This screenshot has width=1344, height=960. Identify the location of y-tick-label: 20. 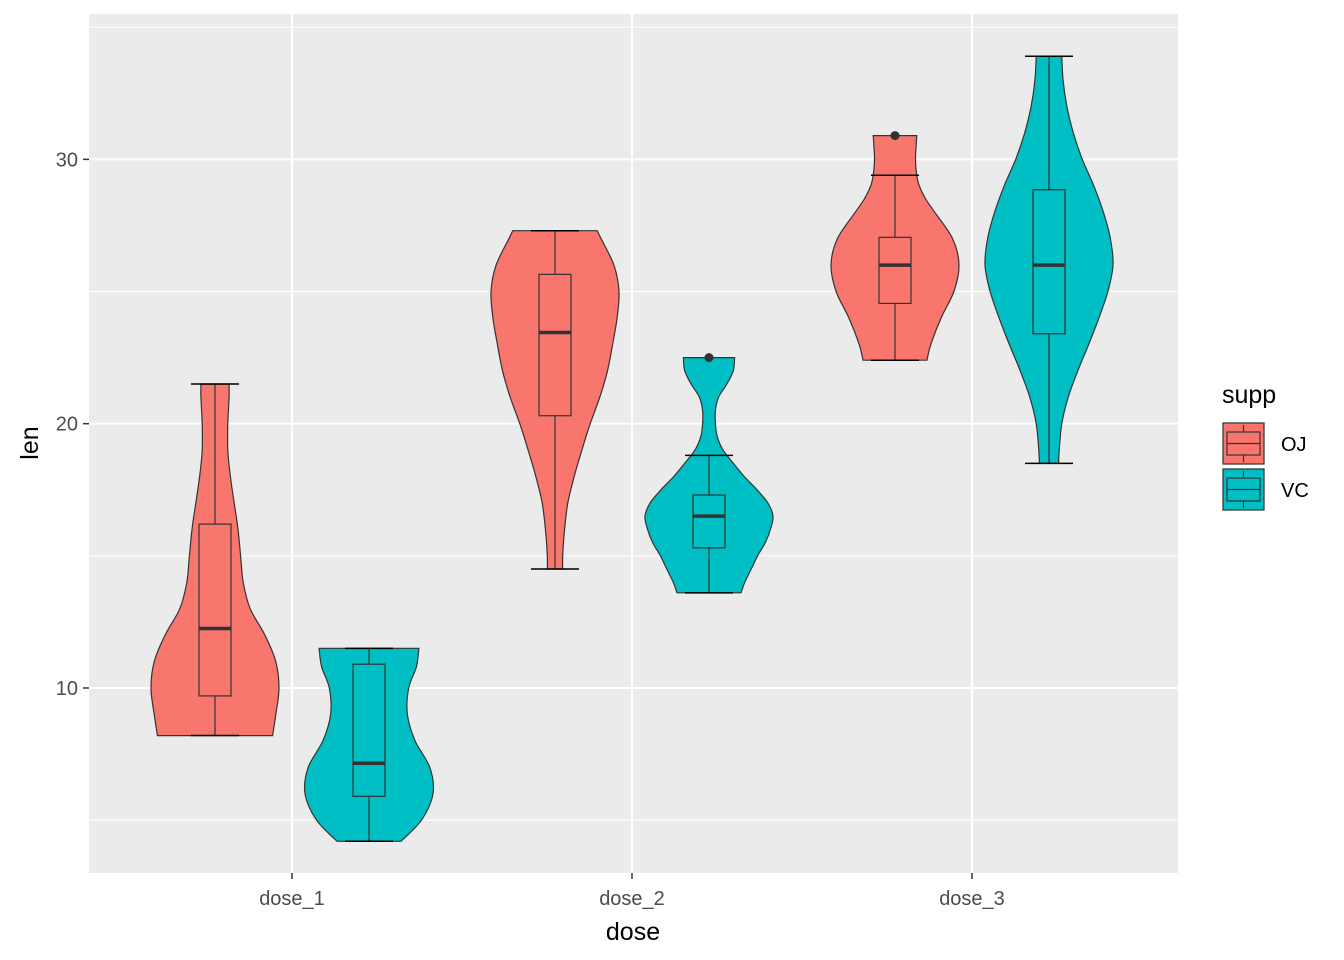
(67, 425).